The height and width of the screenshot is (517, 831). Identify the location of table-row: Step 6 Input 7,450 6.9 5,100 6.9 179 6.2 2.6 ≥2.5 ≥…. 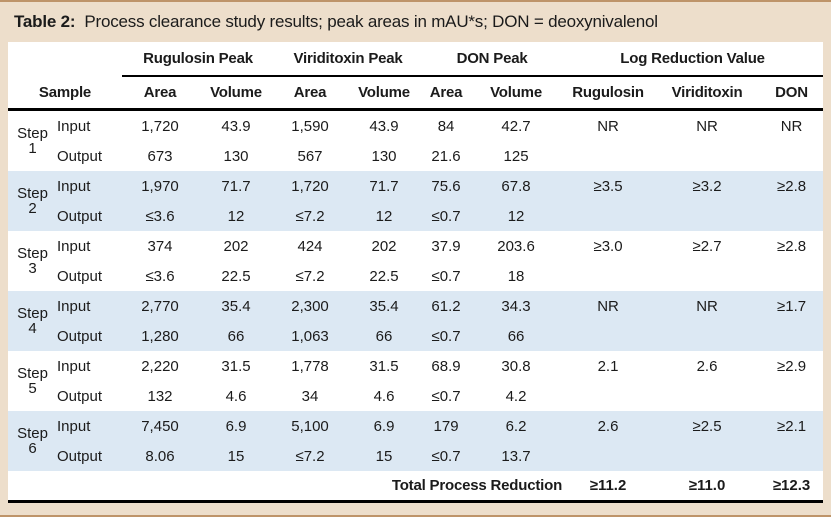
(416, 441).